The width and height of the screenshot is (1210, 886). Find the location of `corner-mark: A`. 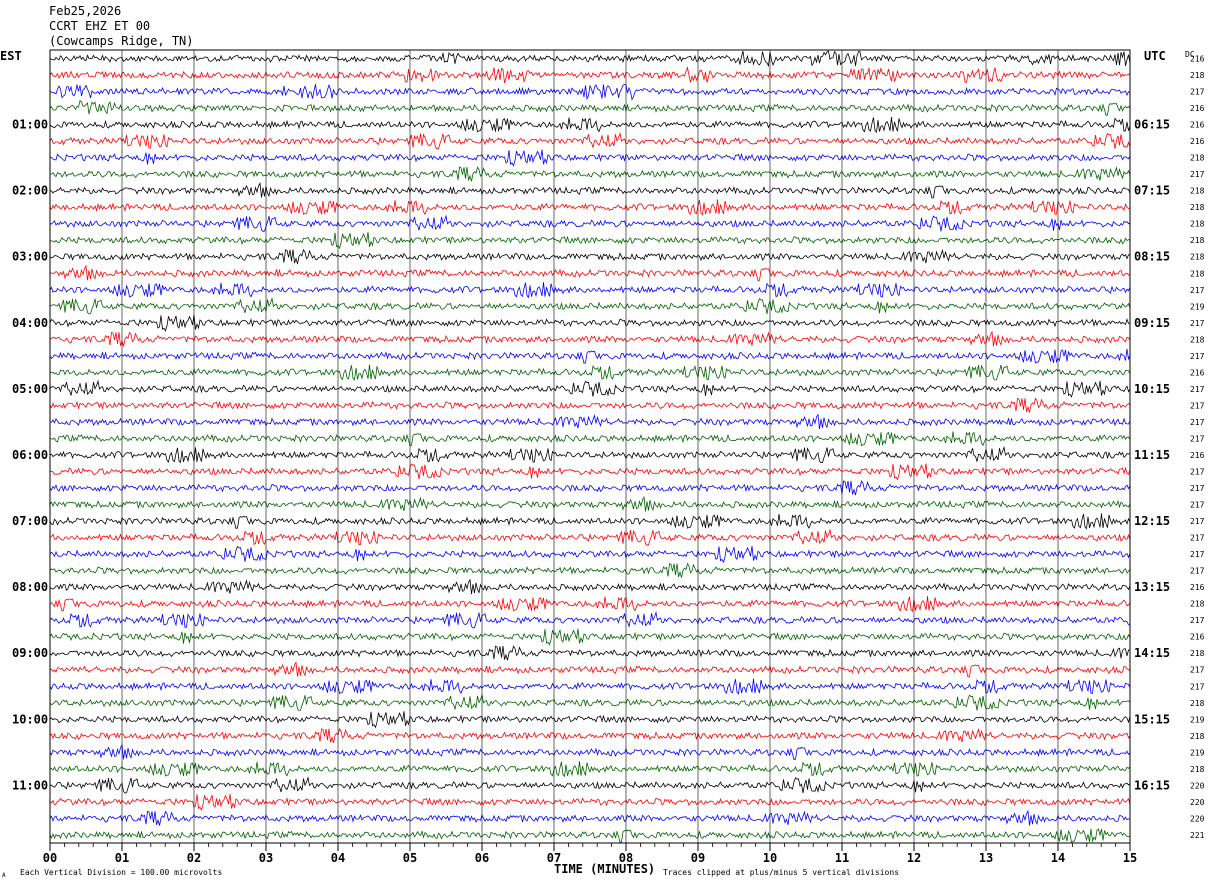

corner-mark: A is located at coordinates (4, 875).